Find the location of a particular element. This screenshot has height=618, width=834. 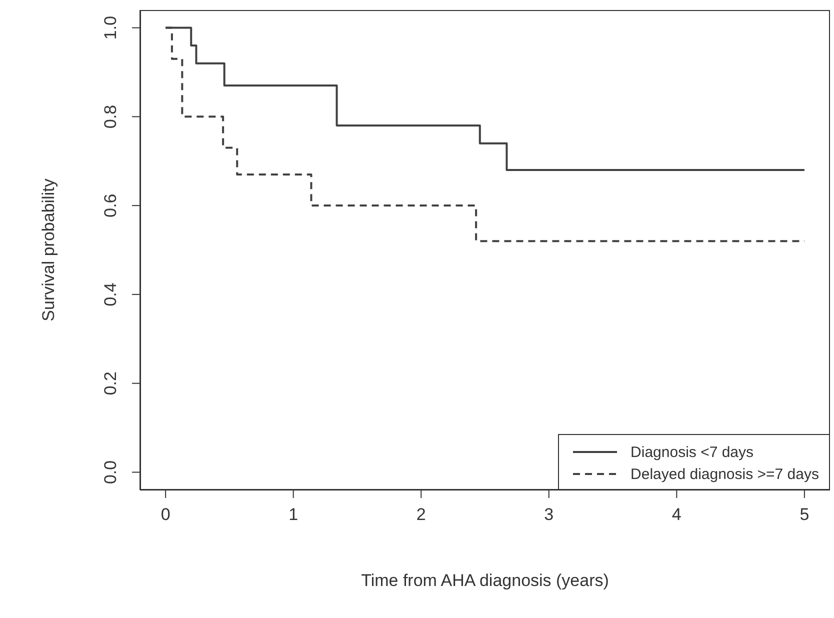

y-tick-label: 0.6 is located at coordinates (110, 206).